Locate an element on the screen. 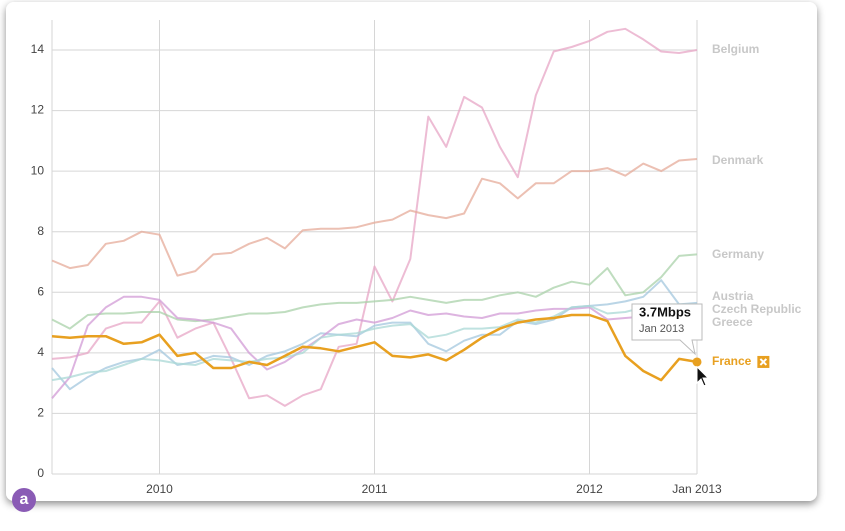 This screenshot has width=845, height=531. series-label: Germany is located at coordinates (738, 254).